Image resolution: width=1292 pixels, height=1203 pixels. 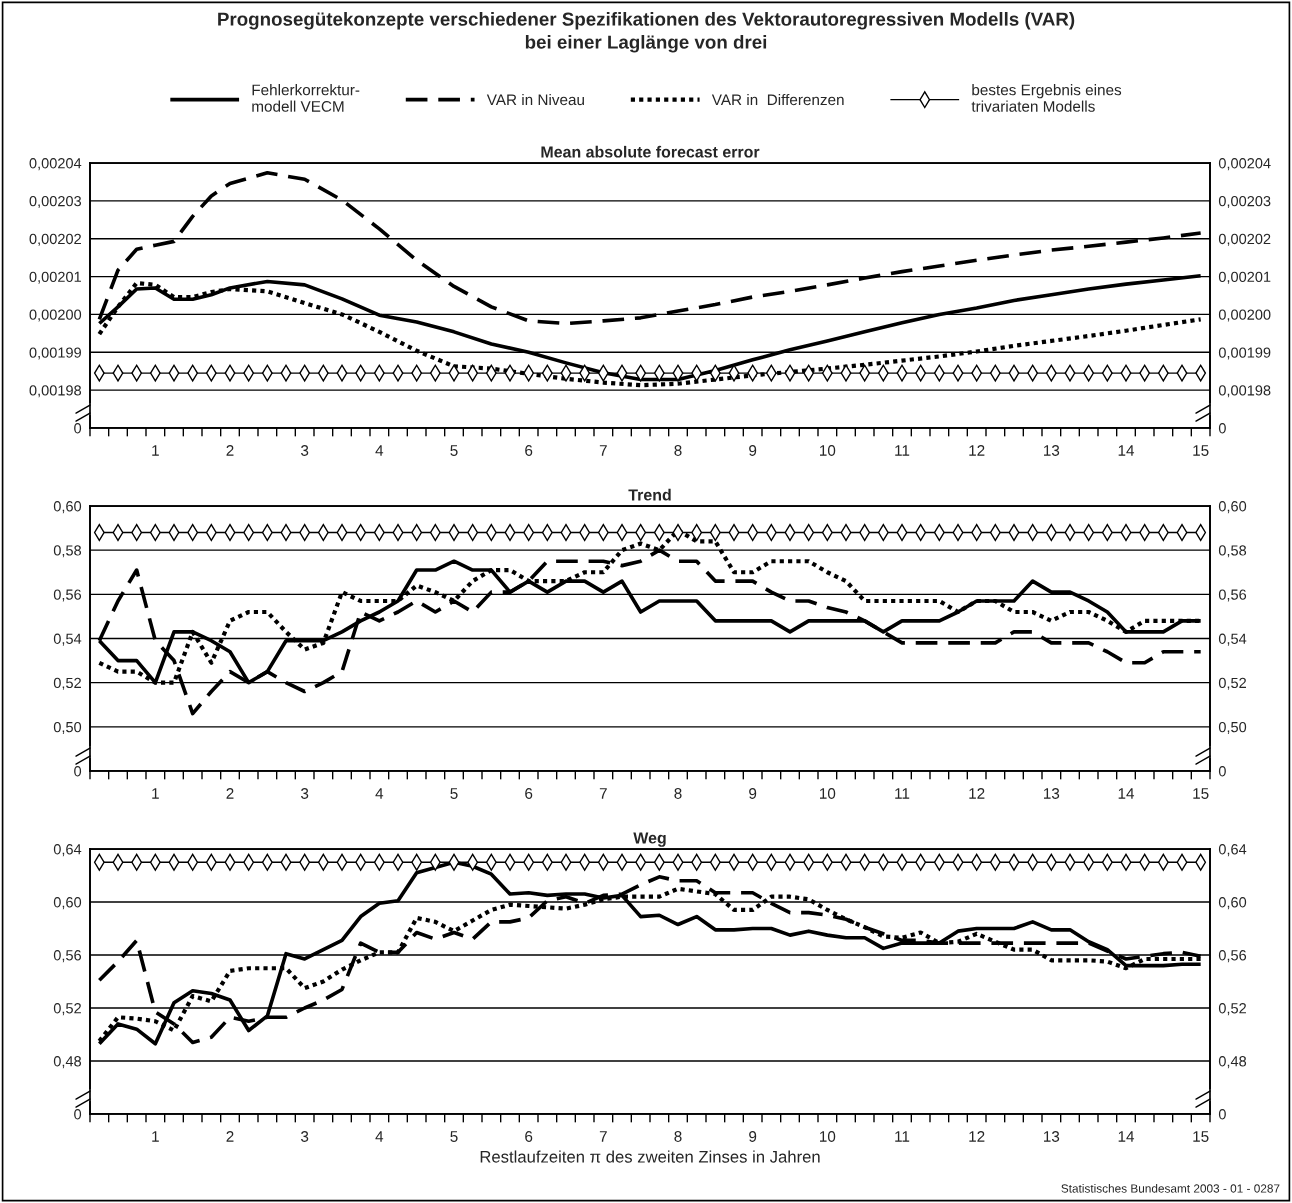 I want to click on chart-title: Trend, so click(x=649, y=494).